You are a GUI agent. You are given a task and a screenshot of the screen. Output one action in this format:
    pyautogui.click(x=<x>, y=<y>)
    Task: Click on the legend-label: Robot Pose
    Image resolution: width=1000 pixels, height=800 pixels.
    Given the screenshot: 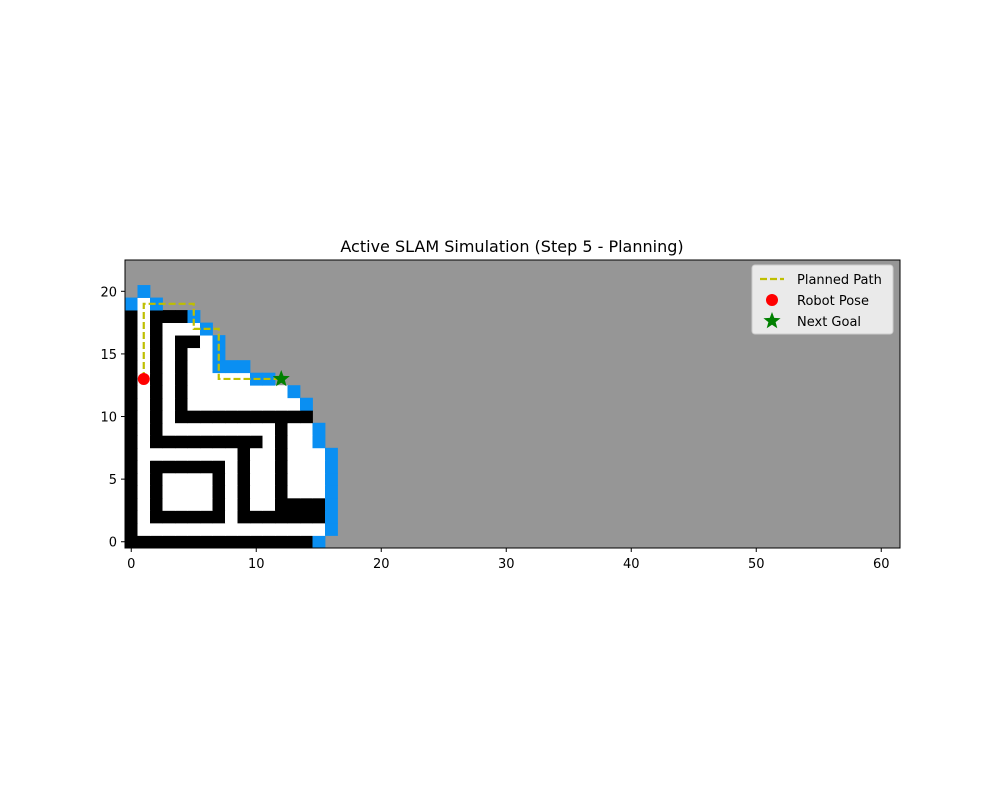 What is the action you would take?
    pyautogui.click(x=833, y=301)
    